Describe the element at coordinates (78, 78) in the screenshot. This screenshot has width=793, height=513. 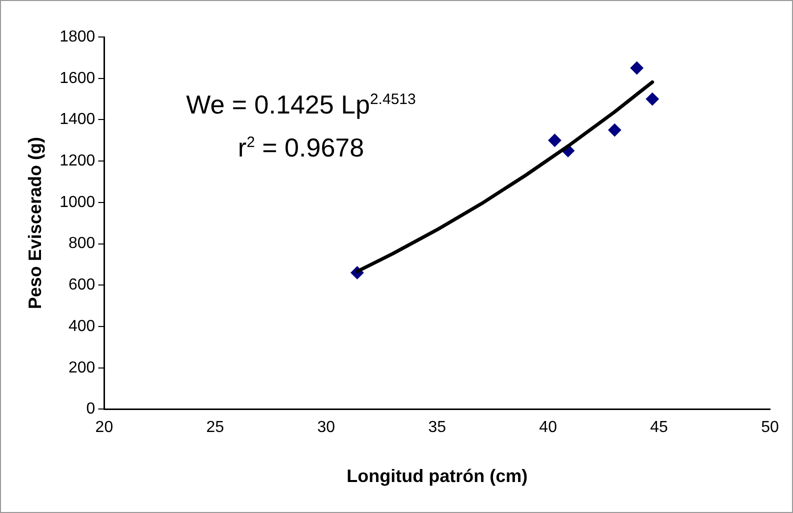
I see `y-tick-label: 1600` at that location.